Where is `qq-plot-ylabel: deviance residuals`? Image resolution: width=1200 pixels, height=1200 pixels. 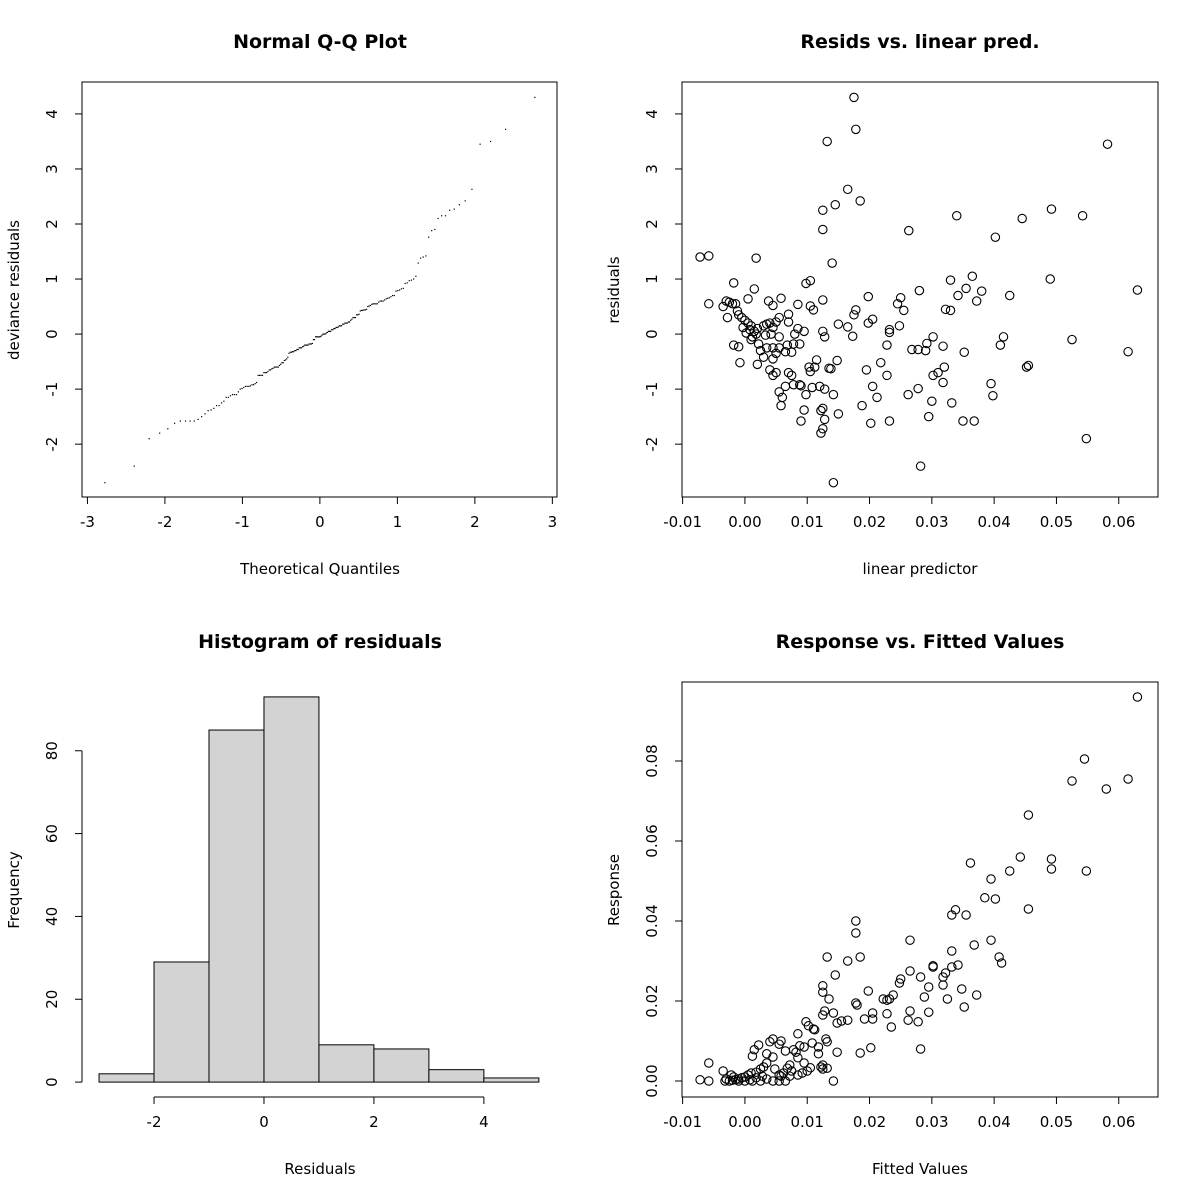
qq-plot-ylabel: deviance residuals is located at coordinates (14, 290).